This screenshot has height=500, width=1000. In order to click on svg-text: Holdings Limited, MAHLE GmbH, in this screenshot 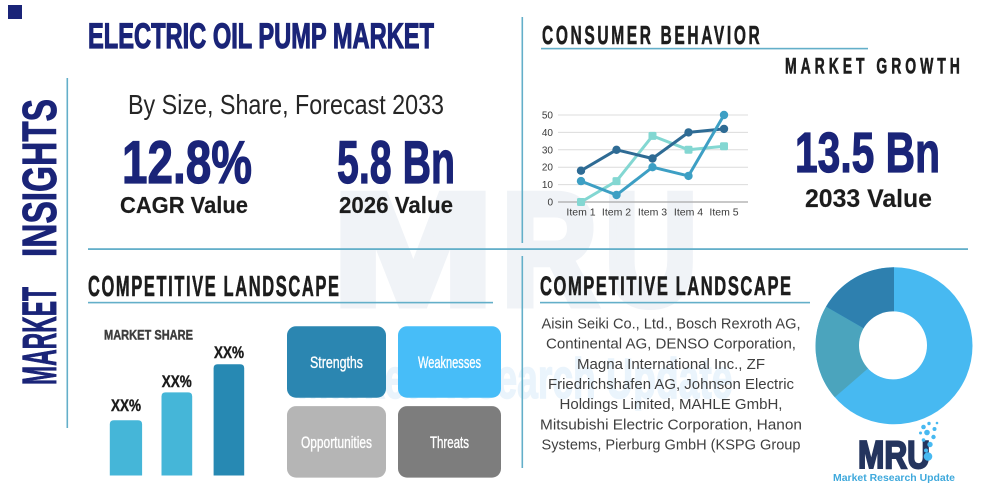, I will do `click(671, 405)`.